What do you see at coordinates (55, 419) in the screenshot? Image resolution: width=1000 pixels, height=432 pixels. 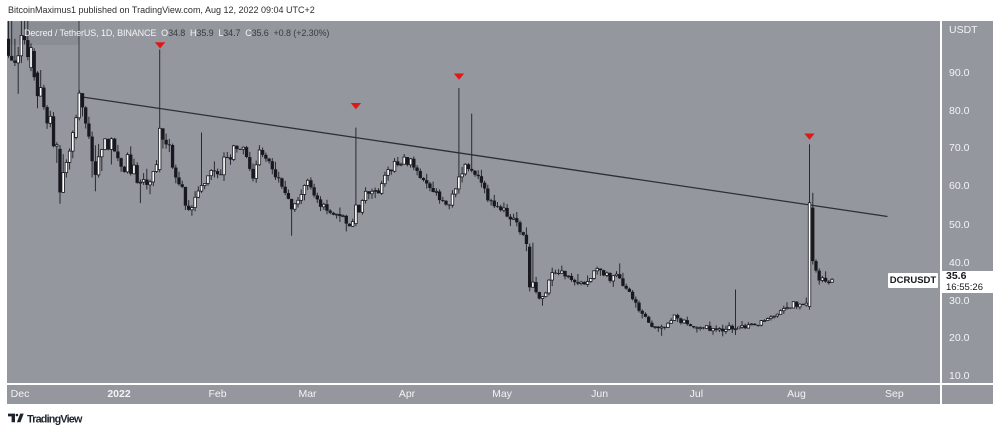 I see `svg-text: TradingView` at bounding box center [55, 419].